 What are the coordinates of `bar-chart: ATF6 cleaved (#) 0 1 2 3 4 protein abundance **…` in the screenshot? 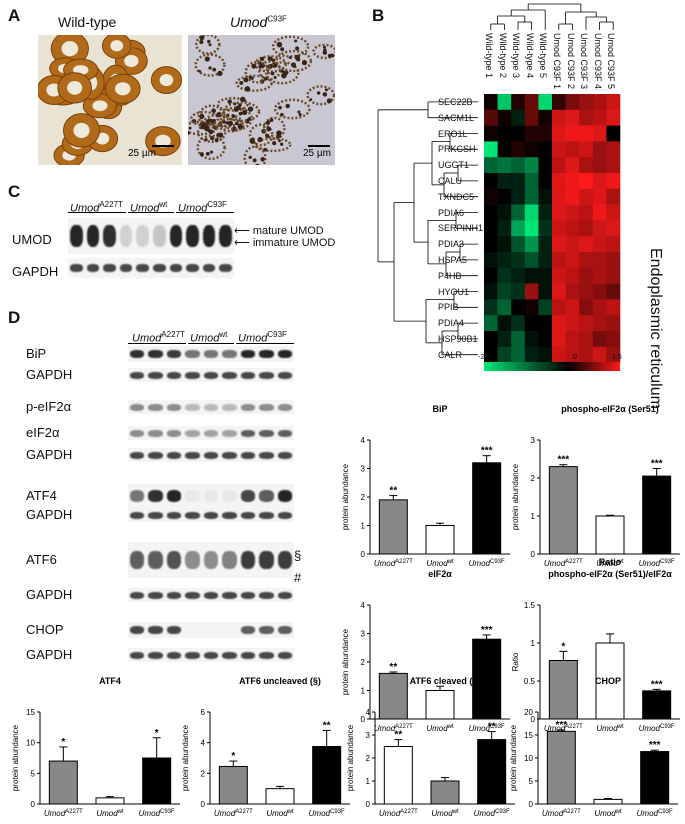 It's located at (430, 747).